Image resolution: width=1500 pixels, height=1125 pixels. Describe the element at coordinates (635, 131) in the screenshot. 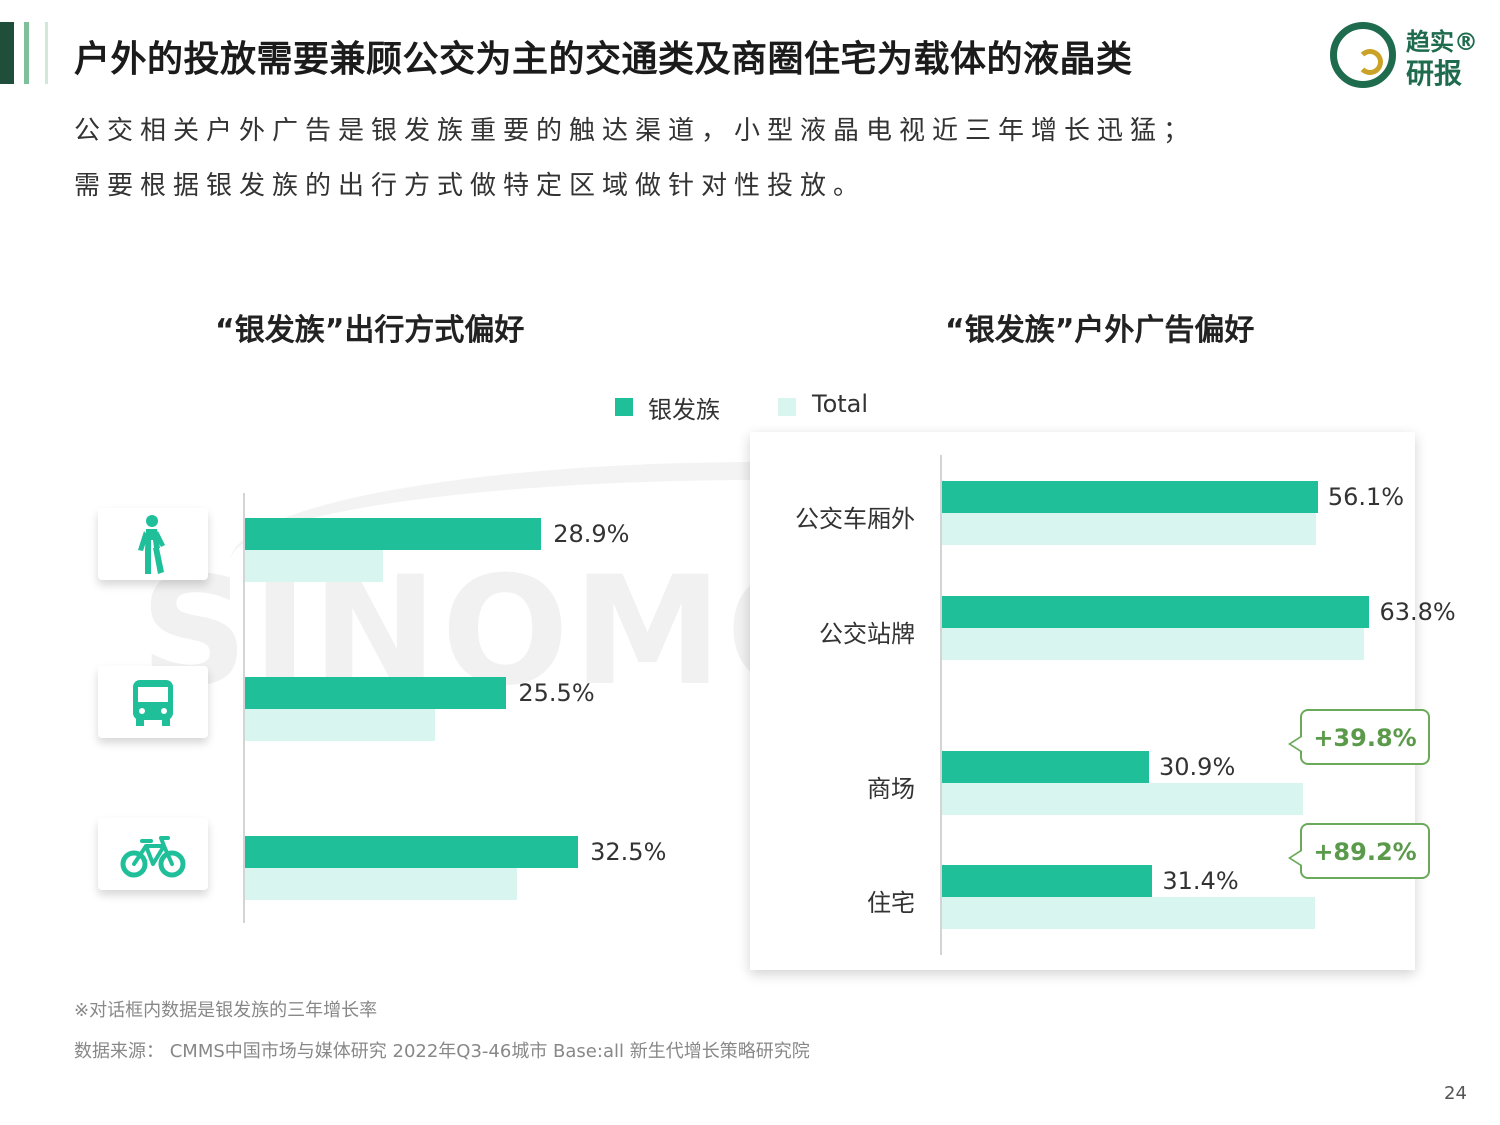

I see `subtitle-line: 公交相关户外广告是银发族重要的触达渠道，小型液晶电视近三年增长迅猛；` at that location.